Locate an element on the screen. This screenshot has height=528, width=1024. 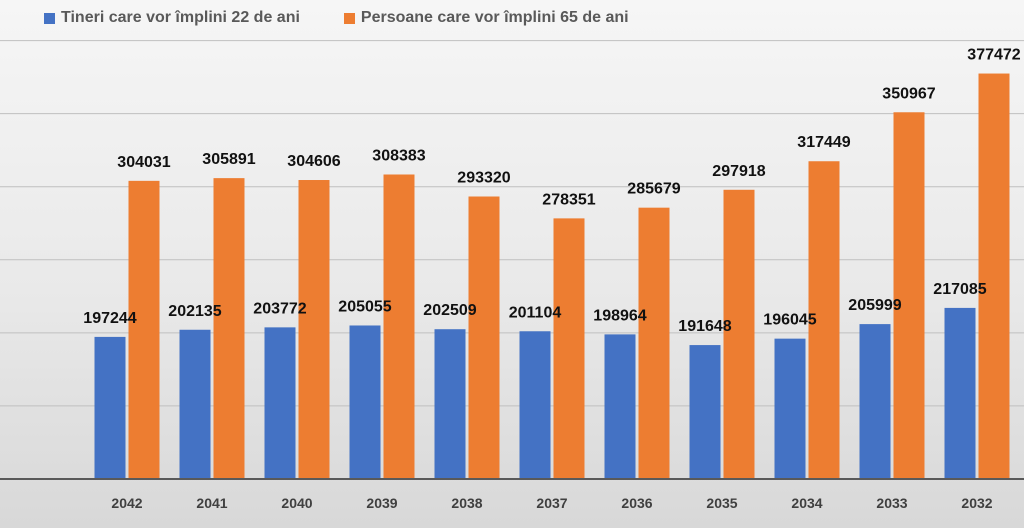
data-label-seniors: 308383 is located at coordinates (398, 155).